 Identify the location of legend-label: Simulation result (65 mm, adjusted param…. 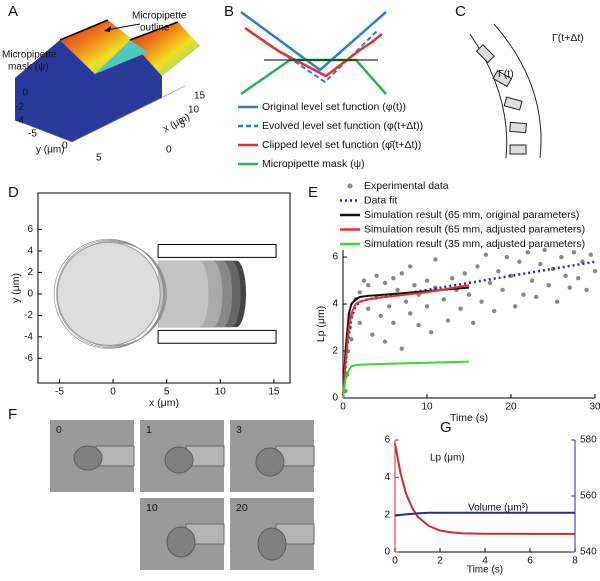
(474, 229).